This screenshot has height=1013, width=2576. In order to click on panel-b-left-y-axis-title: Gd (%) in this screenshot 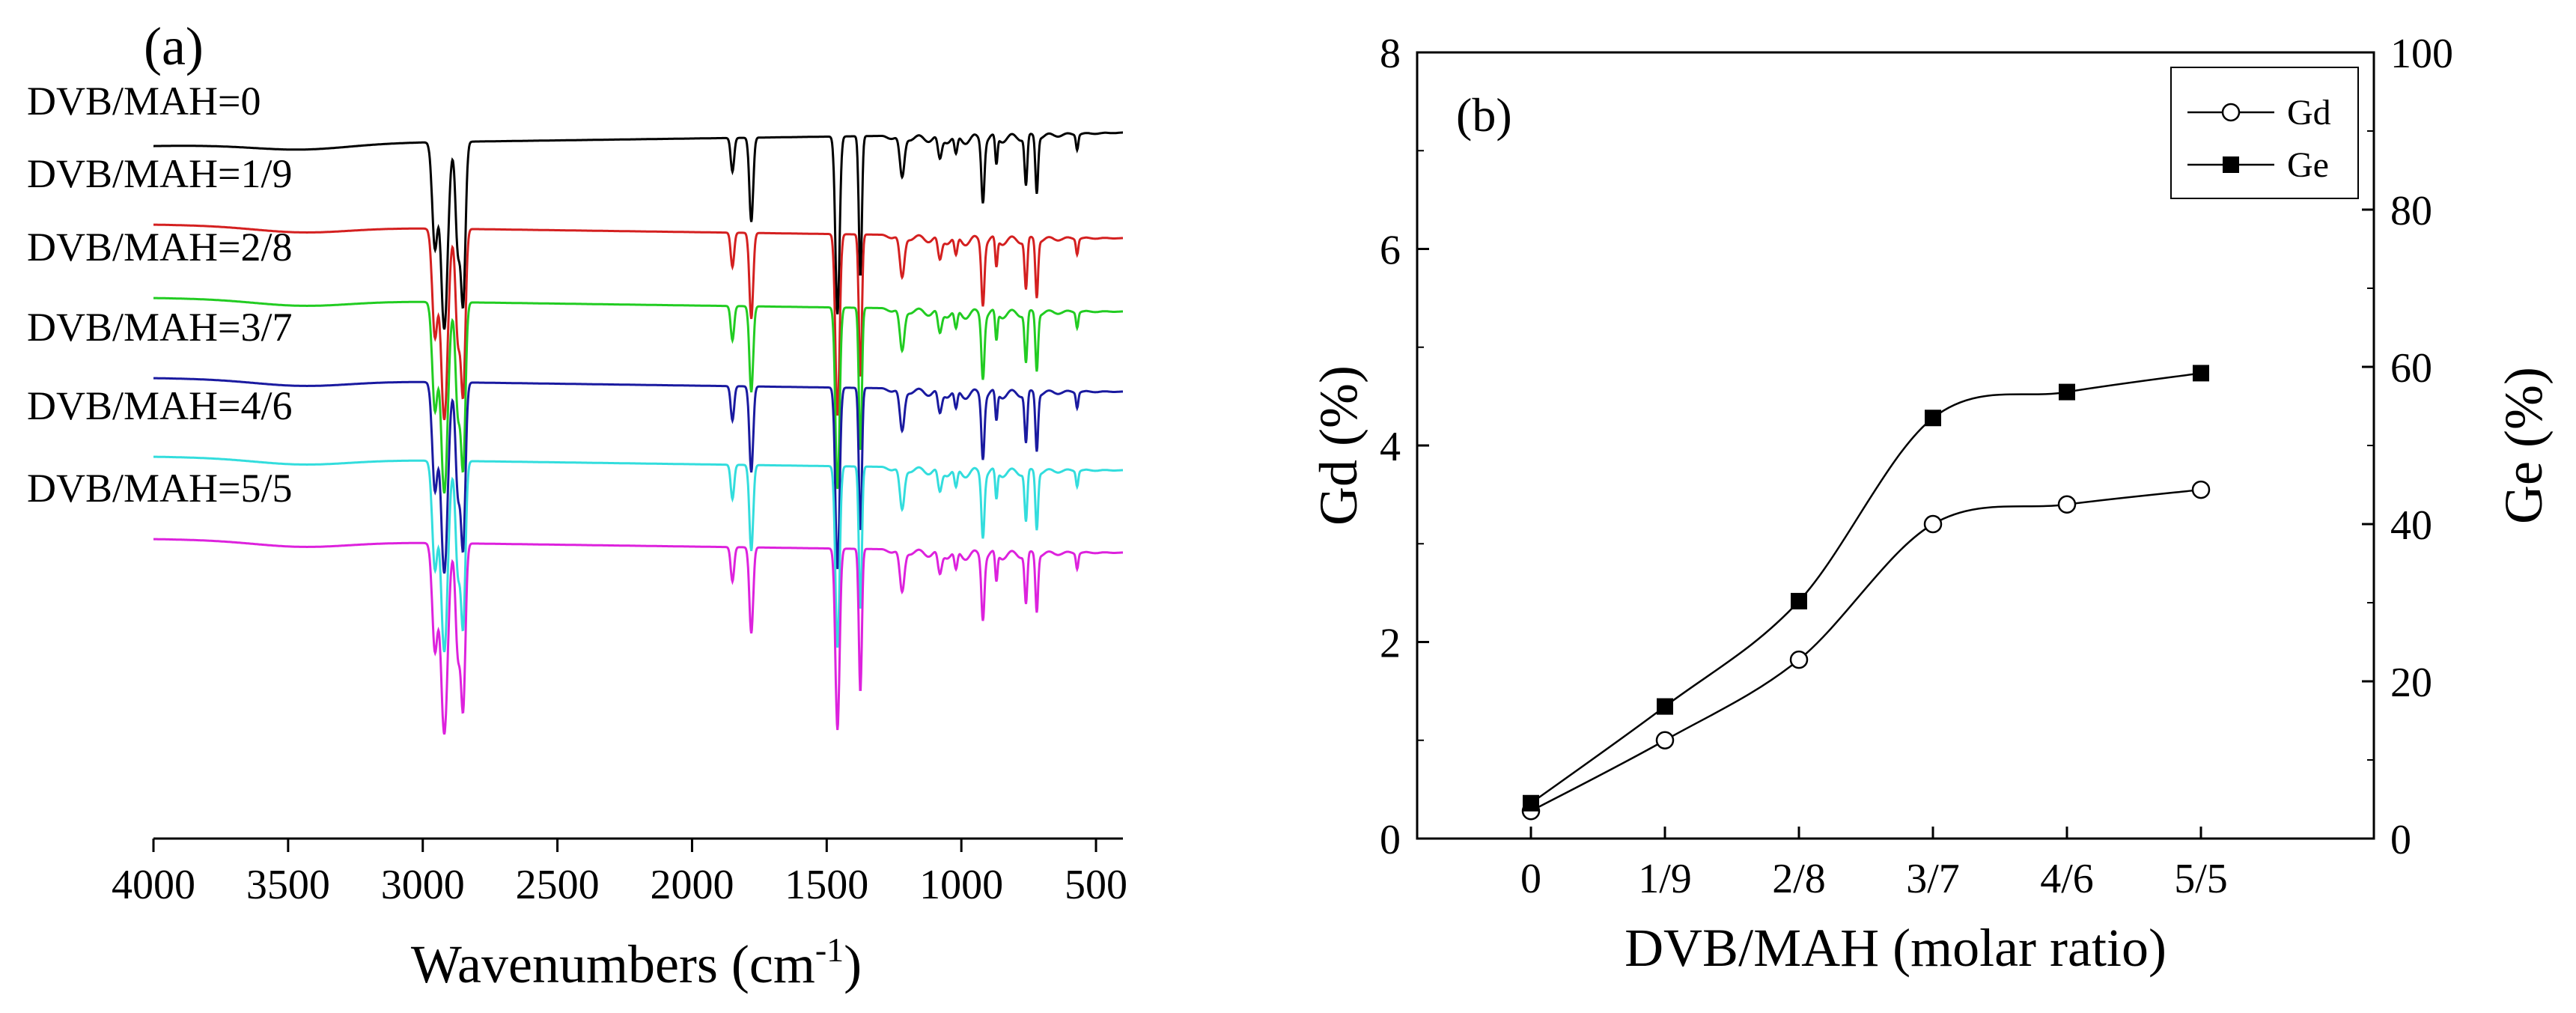, I will do `click(1338, 445)`.